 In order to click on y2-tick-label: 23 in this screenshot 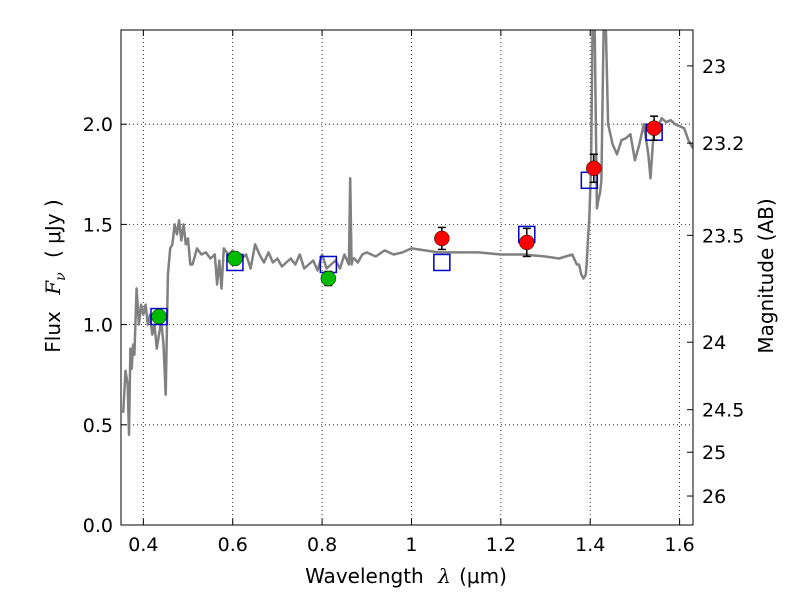, I will do `click(714, 67)`.